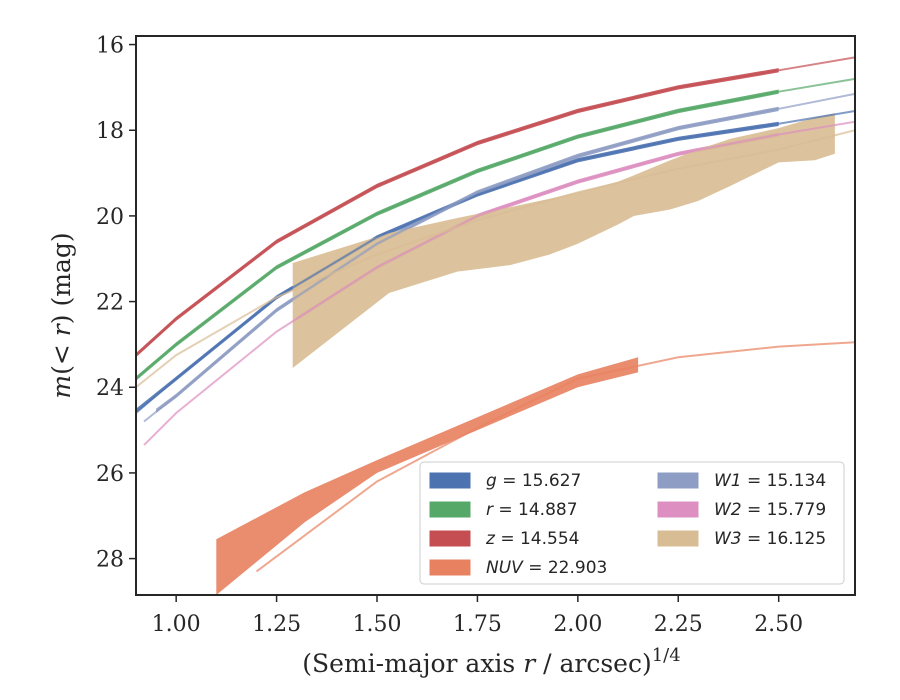 The image size is (900, 700). I want to click on y-axis-label-unit: ) (mag), so click(61, 278).